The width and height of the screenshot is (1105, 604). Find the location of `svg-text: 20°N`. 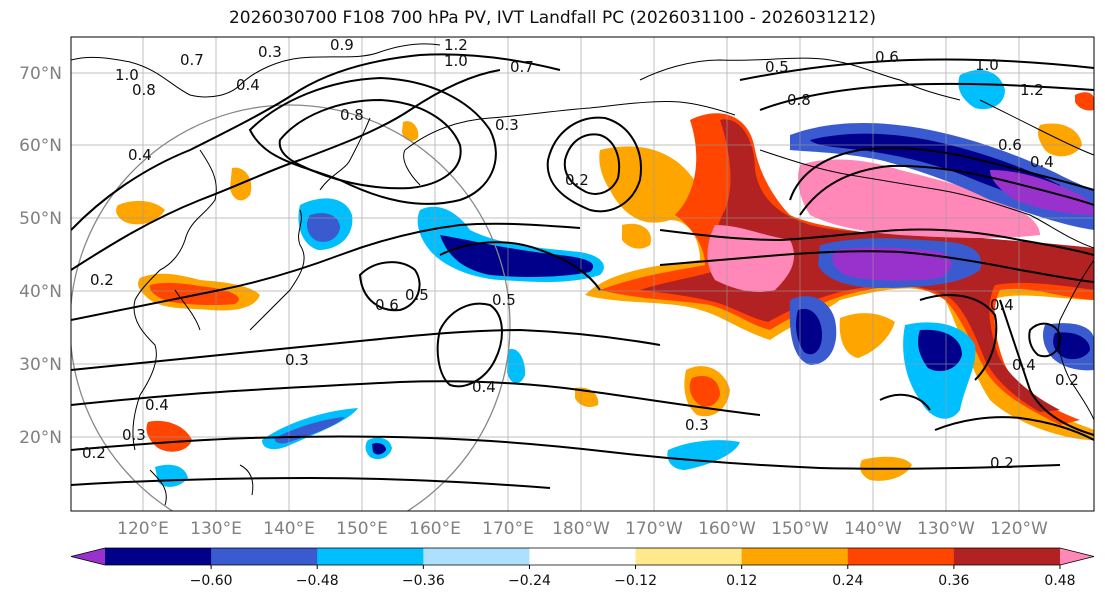

svg-text: 20°N is located at coordinates (40, 438).